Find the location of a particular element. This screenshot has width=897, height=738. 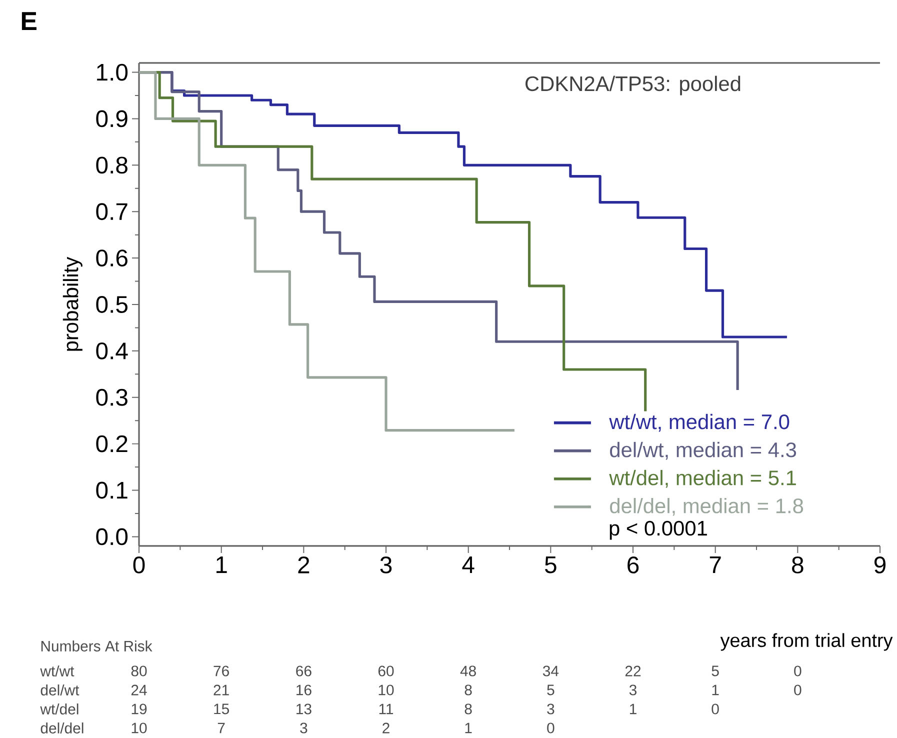

x-tick-label: 7 is located at coordinates (715, 564).